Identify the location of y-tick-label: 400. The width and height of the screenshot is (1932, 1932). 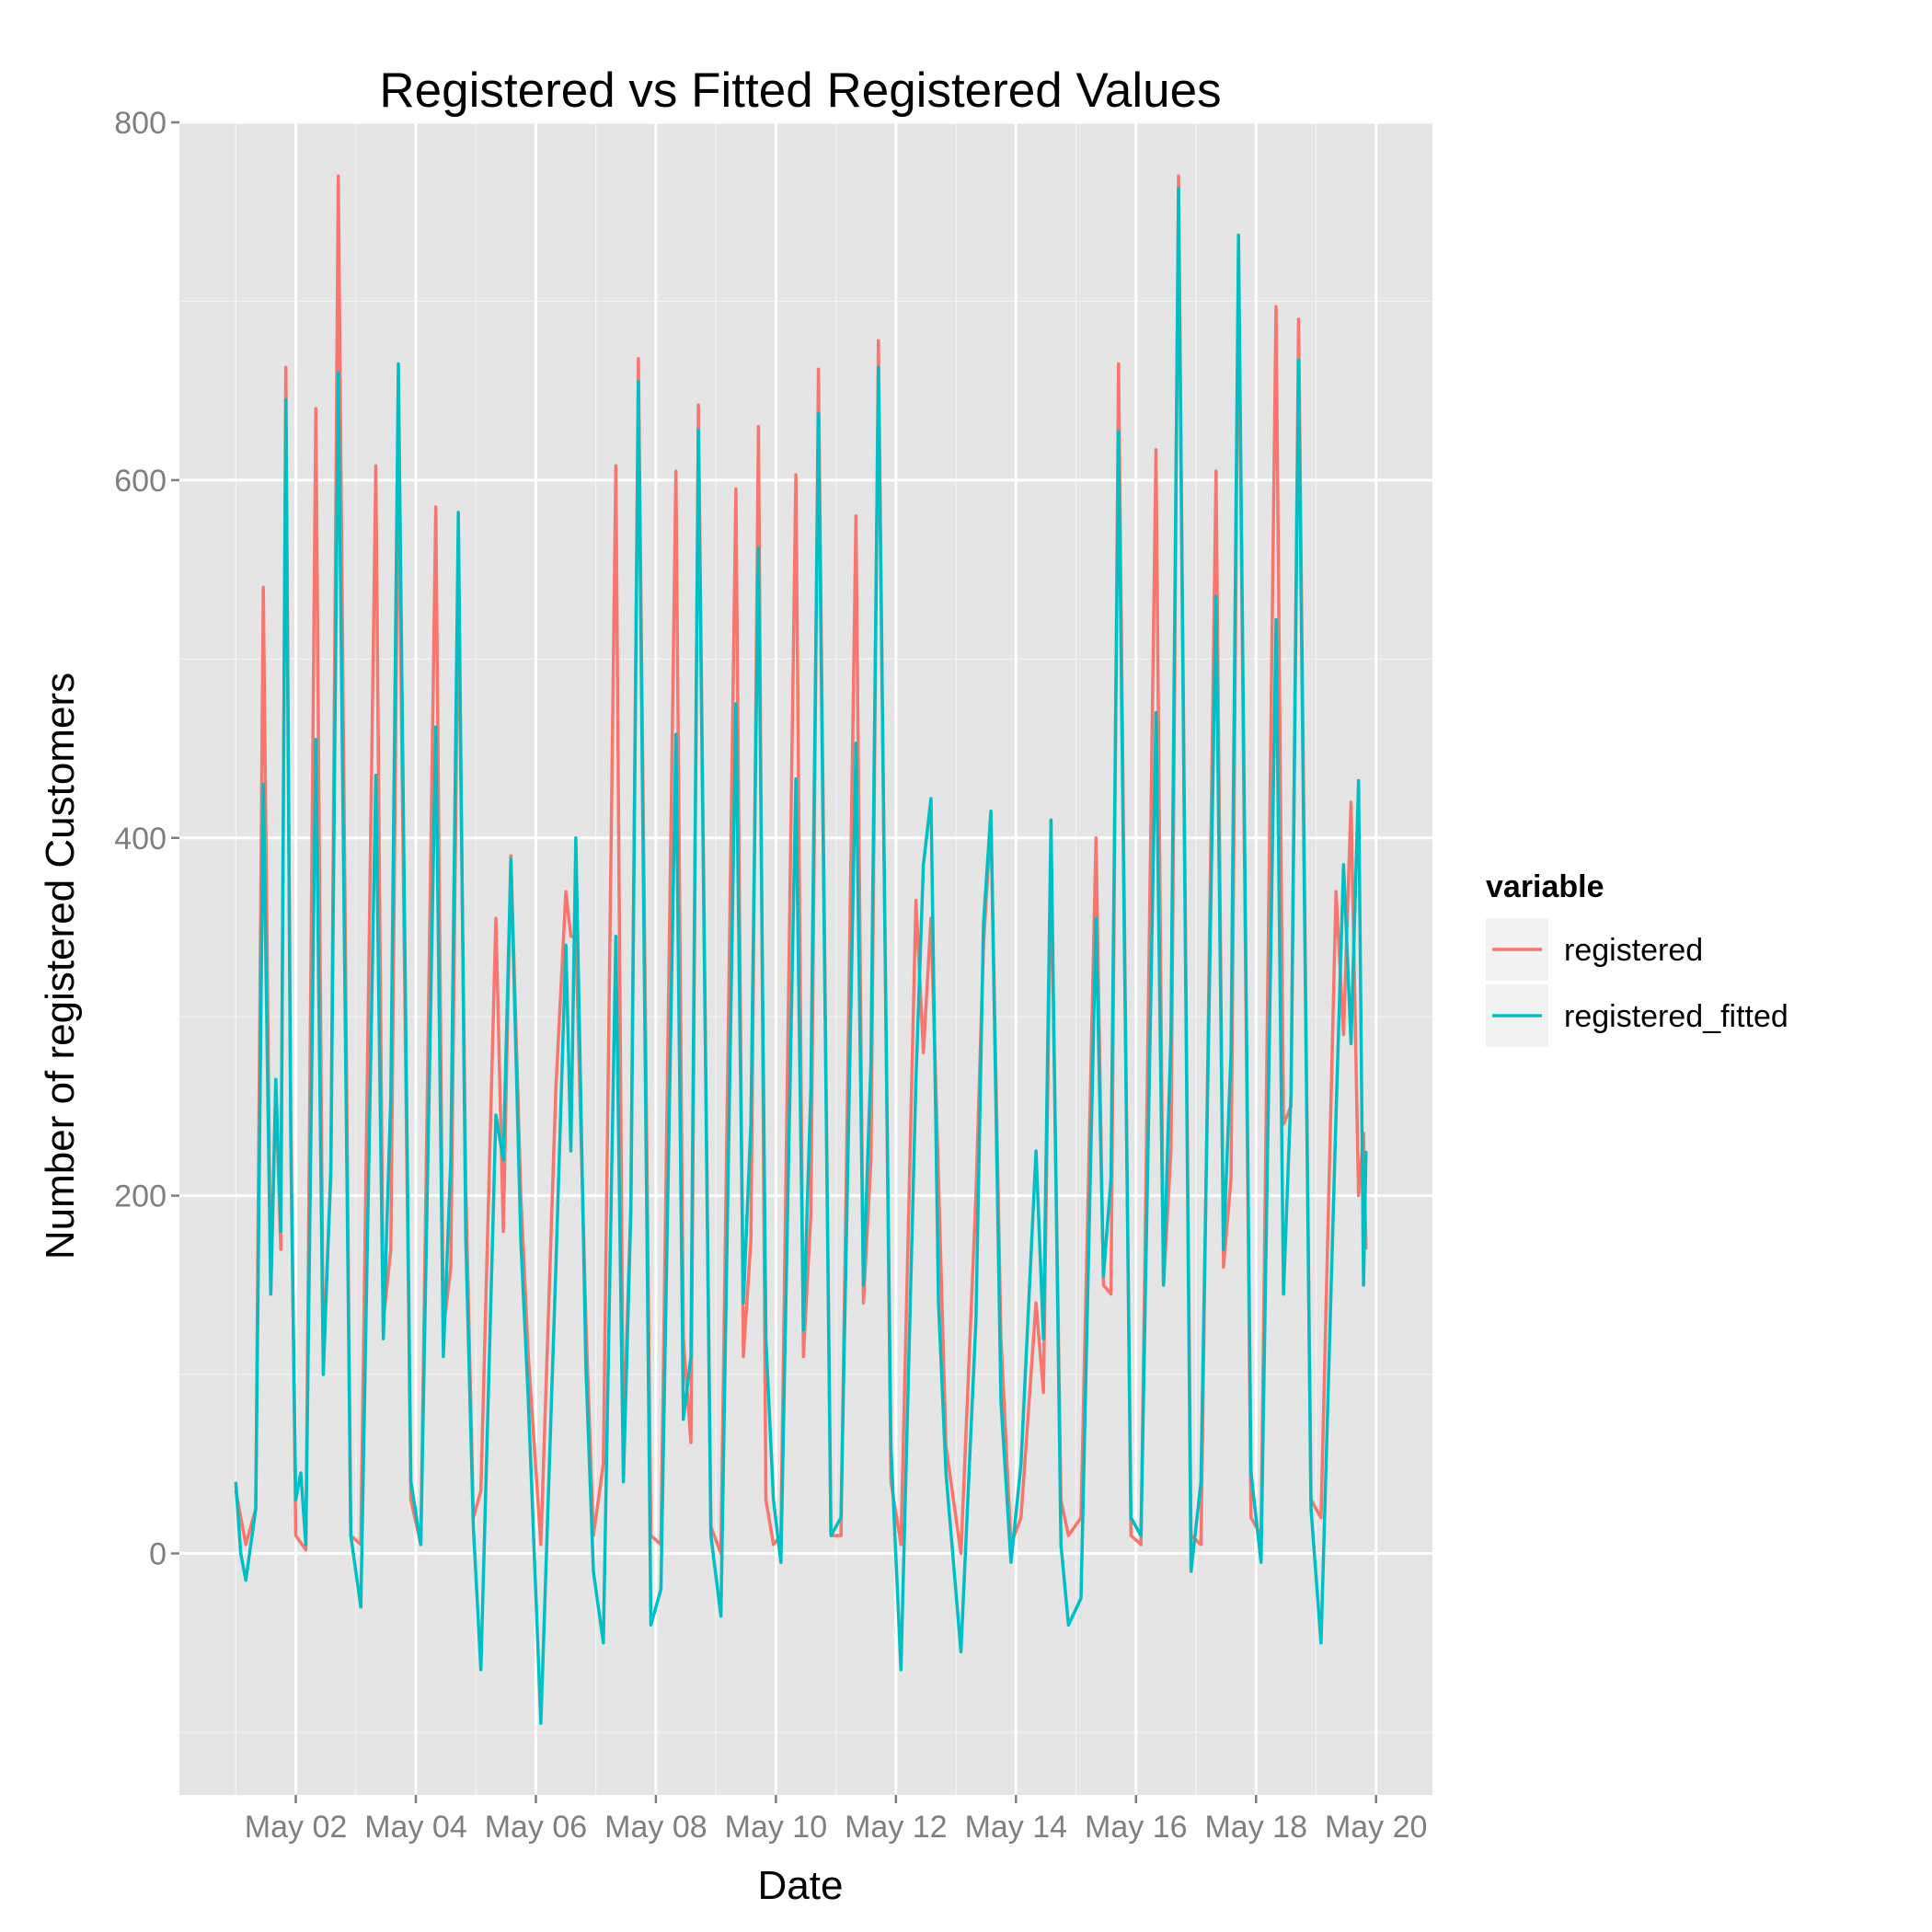
(140, 839).